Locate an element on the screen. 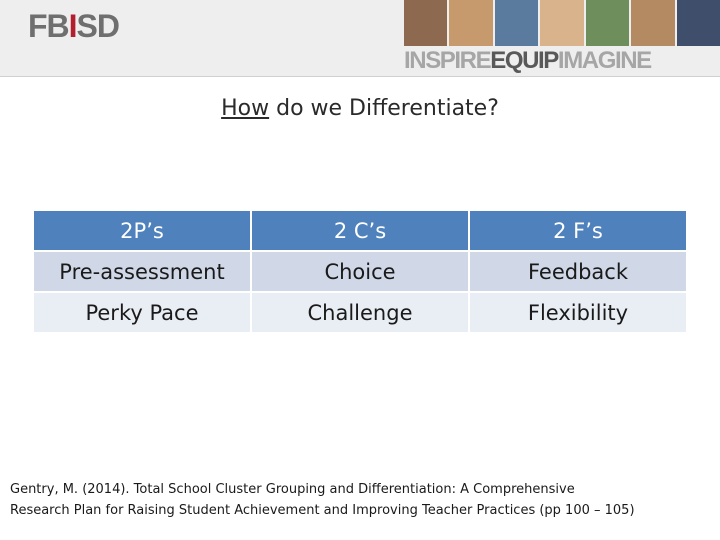 Image resolution: width=720 pixels, height=540 pixels. fbisd-logo: FBISD is located at coordinates (74, 26).